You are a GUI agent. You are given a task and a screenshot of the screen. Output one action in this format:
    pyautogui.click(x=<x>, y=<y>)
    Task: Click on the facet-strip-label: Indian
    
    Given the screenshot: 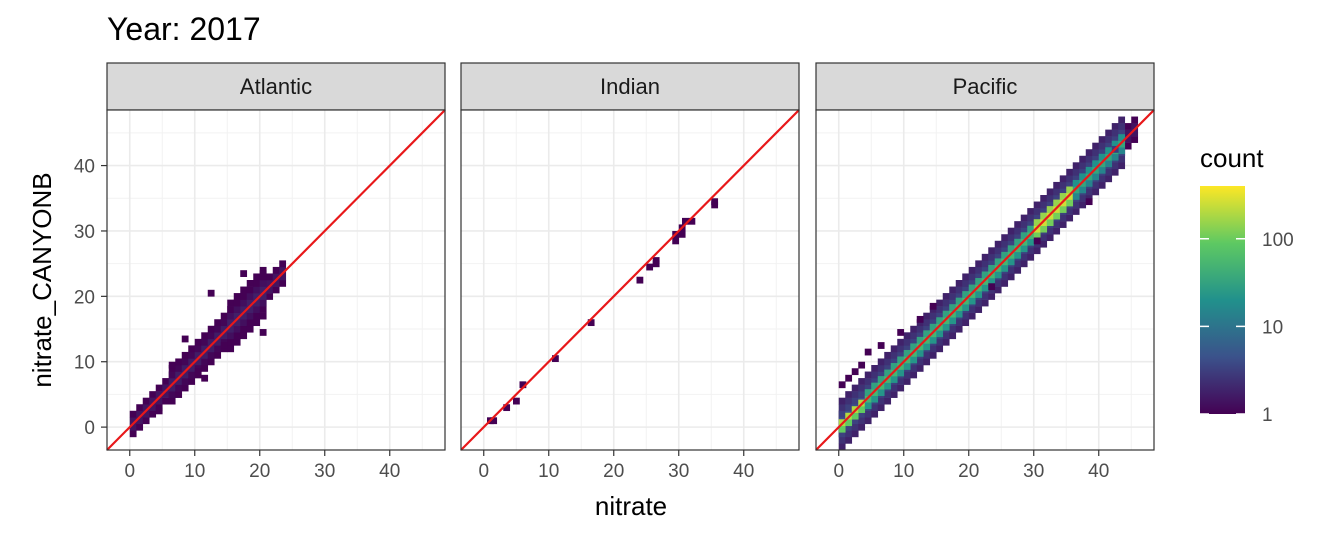 What is the action you would take?
    pyautogui.click(x=630, y=86)
    